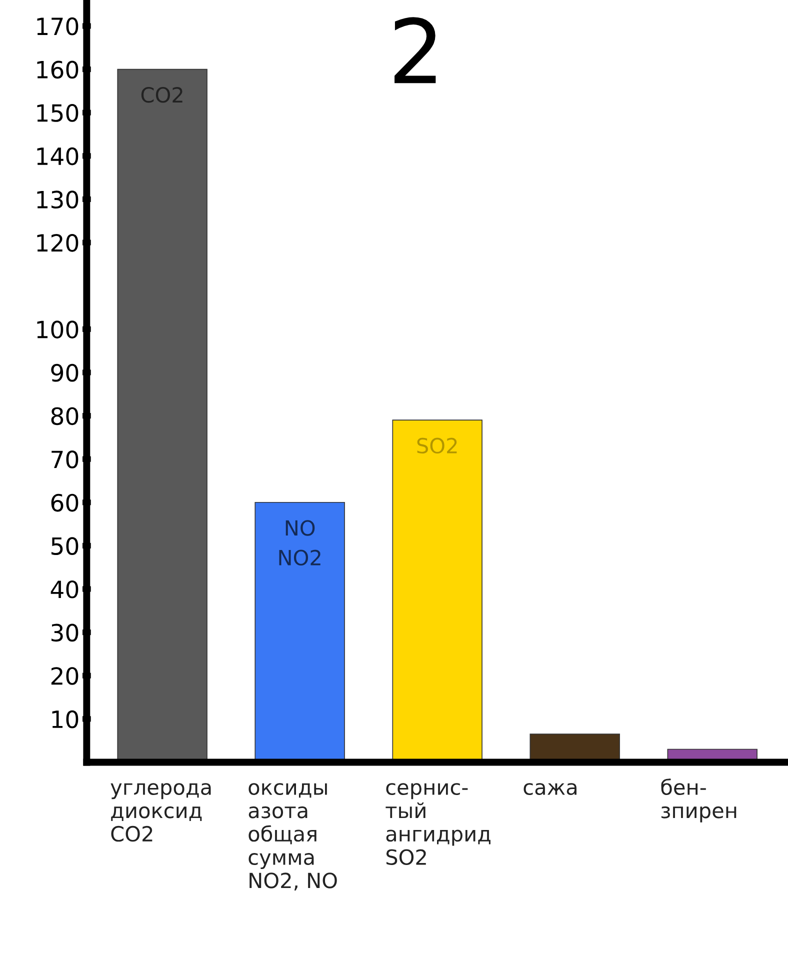 The height and width of the screenshot is (971, 788). What do you see at coordinates (438, 824) in the screenshot?
I see `x-tick-label: сернис- тый ангидрид SO2` at bounding box center [438, 824].